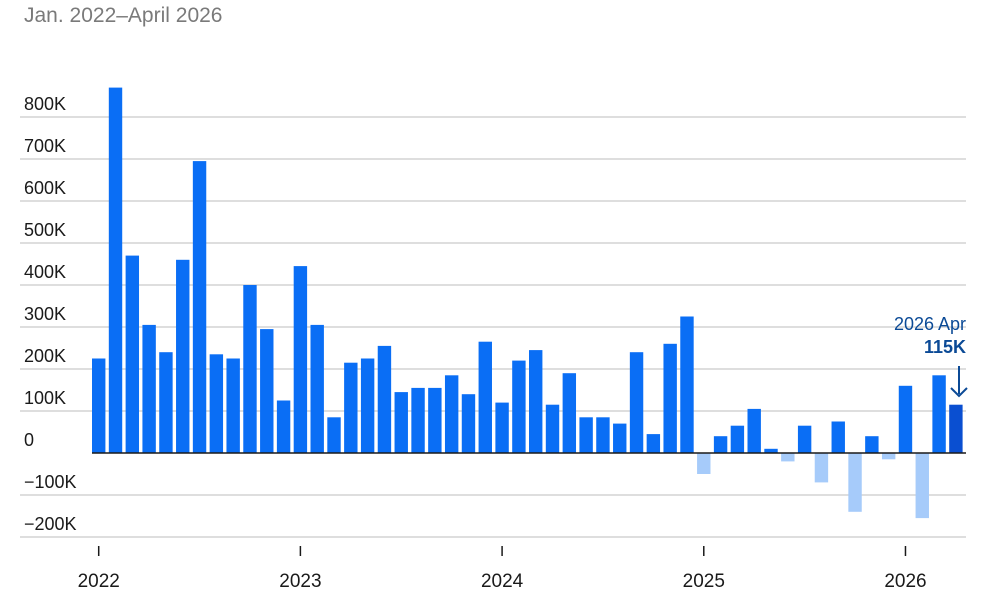  I want to click on y-tick-label: 800K, so click(45, 104).